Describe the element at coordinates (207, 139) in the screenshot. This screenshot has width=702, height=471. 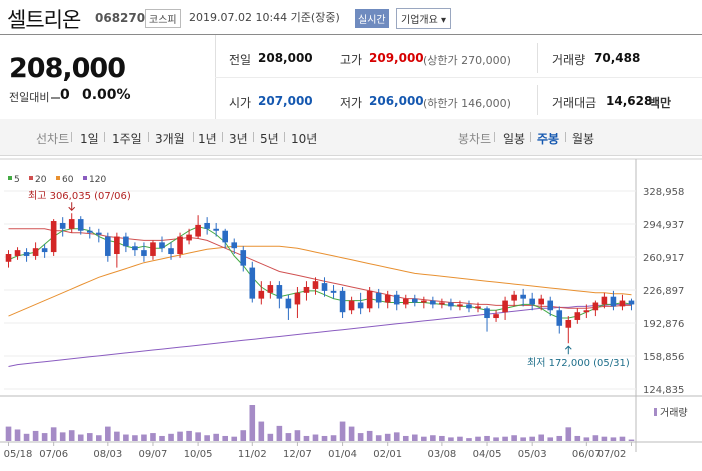
I see `tab-1year: 1년` at that location.